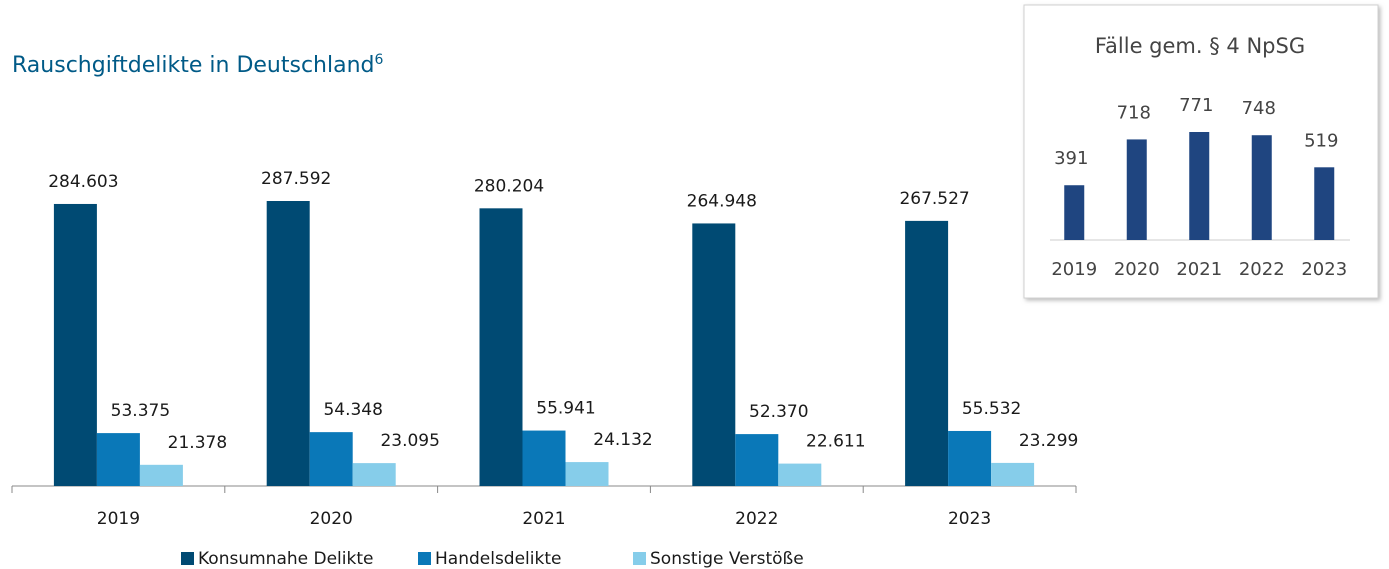 This screenshot has width=1389, height=569. I want to click on inset-value-label: 748, so click(1259, 108).